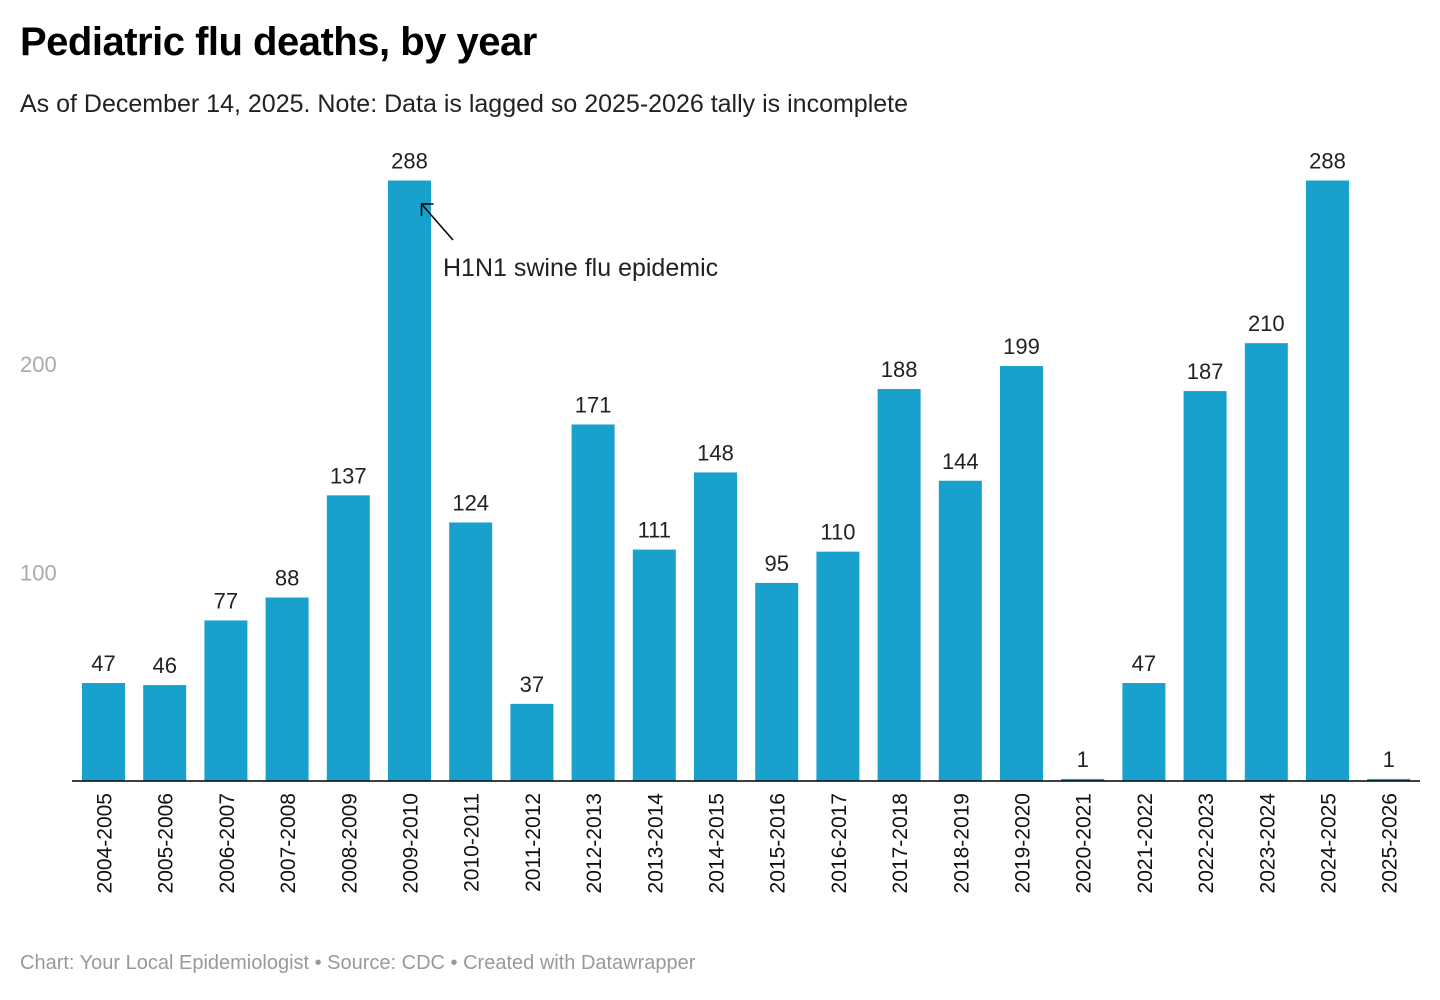  I want to click on x-tick-label: 2023-2024, so click(1267, 843).